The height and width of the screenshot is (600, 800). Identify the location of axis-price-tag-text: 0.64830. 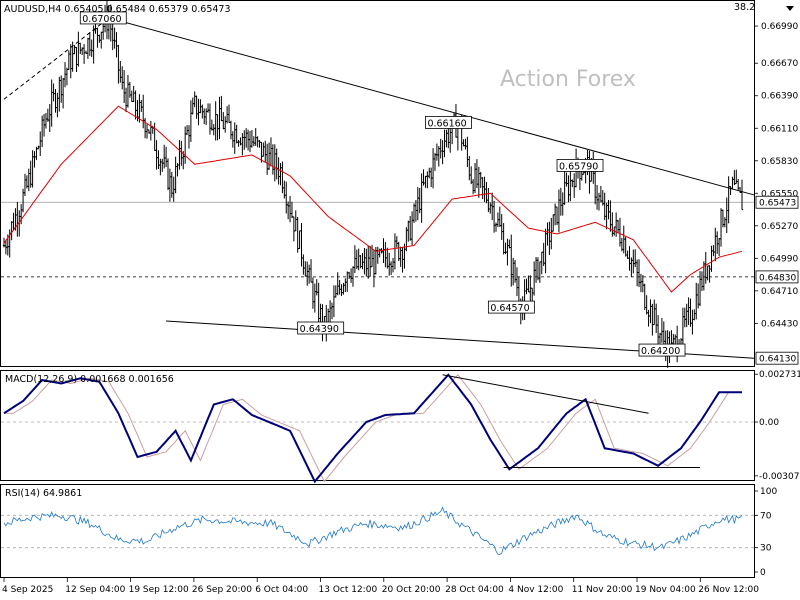
(777, 278).